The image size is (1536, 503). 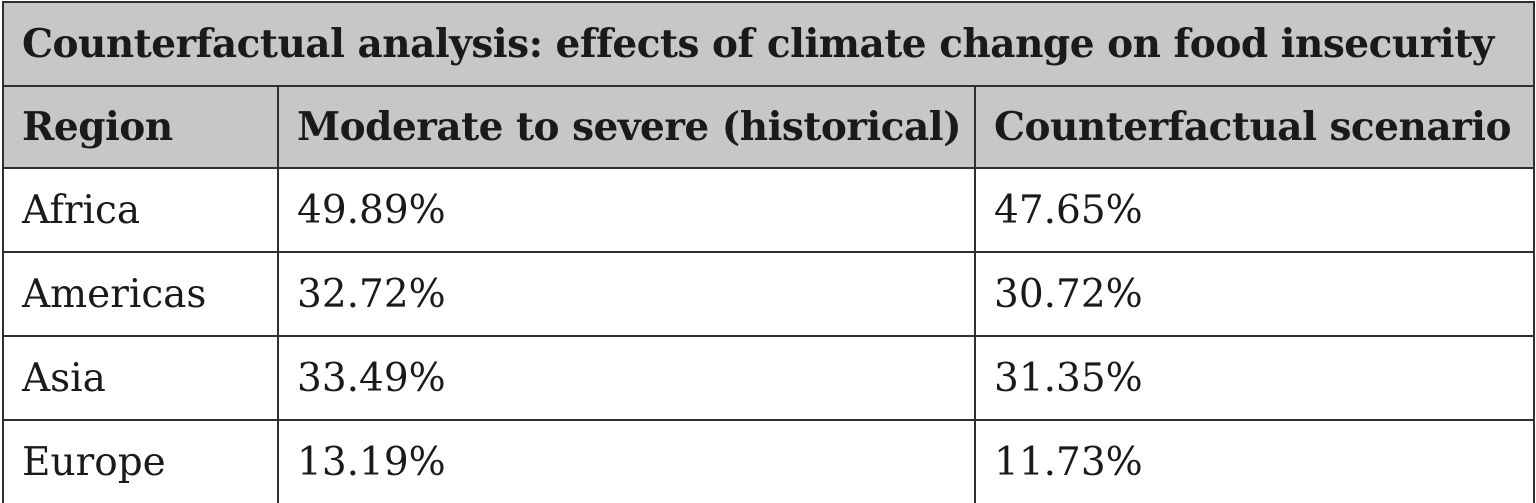 What do you see at coordinates (140, 210) in the screenshot?
I see `cell-region: Africa` at bounding box center [140, 210].